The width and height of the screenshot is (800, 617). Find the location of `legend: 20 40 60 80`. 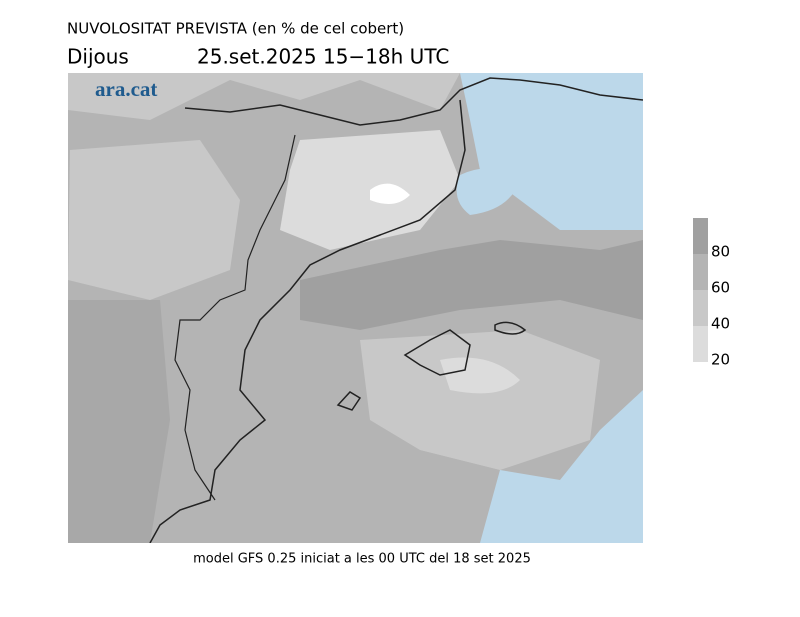

legend: 20 40 60 80 is located at coordinates (711, 293).